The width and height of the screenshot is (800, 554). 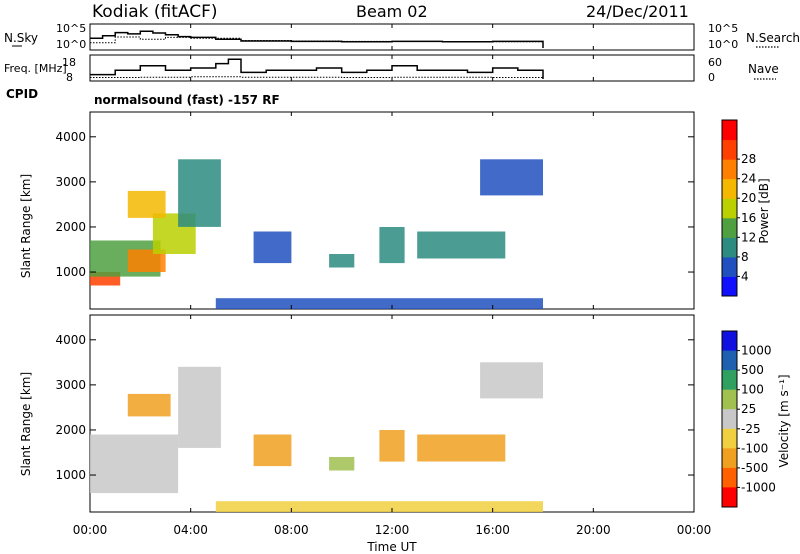 I want to click on freq-label: Freq. [MHz], so click(x=35, y=68).